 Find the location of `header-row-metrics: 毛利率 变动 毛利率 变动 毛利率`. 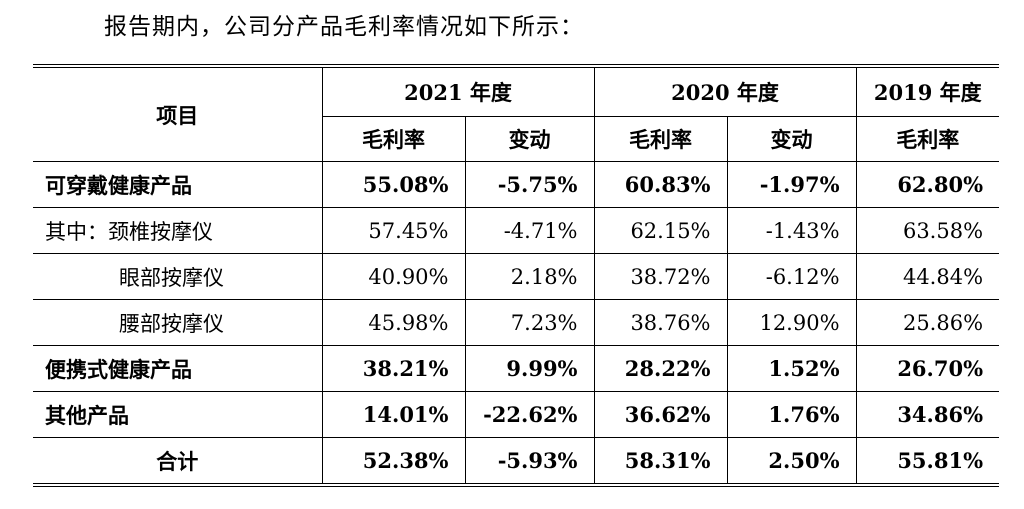

header-row-metrics: 毛利率 变动 毛利率 变动 毛利率 is located at coordinates (516, 139).